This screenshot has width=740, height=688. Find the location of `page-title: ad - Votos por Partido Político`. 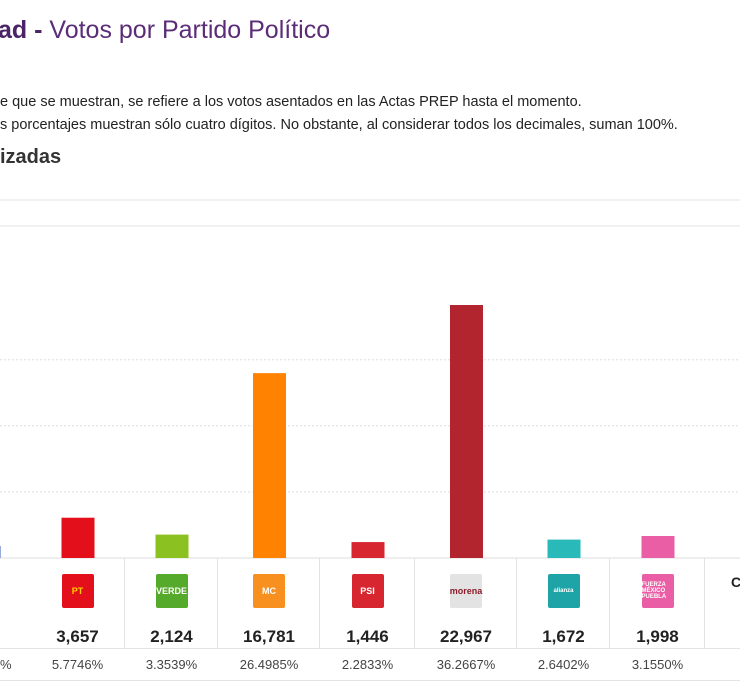

page-title: ad - Votos por Partido Político is located at coordinates (165, 30).